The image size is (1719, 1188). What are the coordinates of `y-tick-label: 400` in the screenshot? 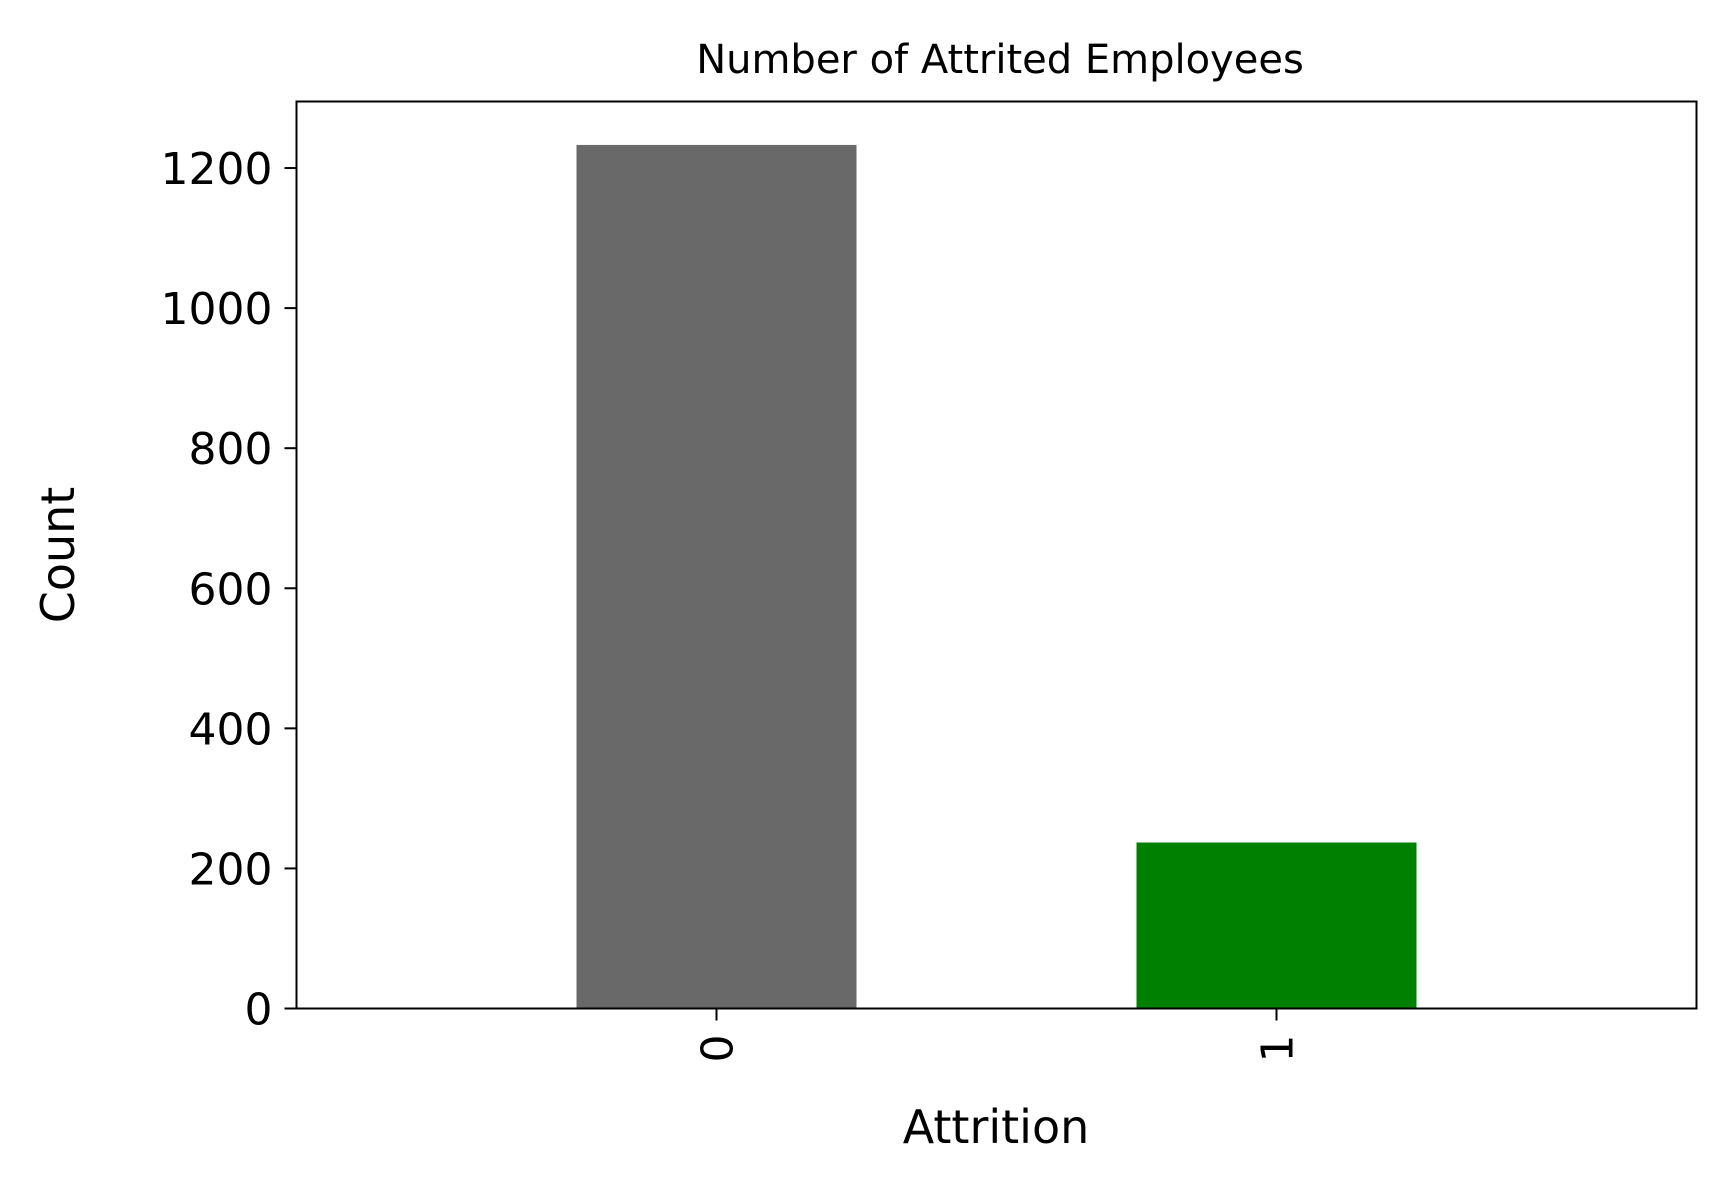 It's located at (231, 729).